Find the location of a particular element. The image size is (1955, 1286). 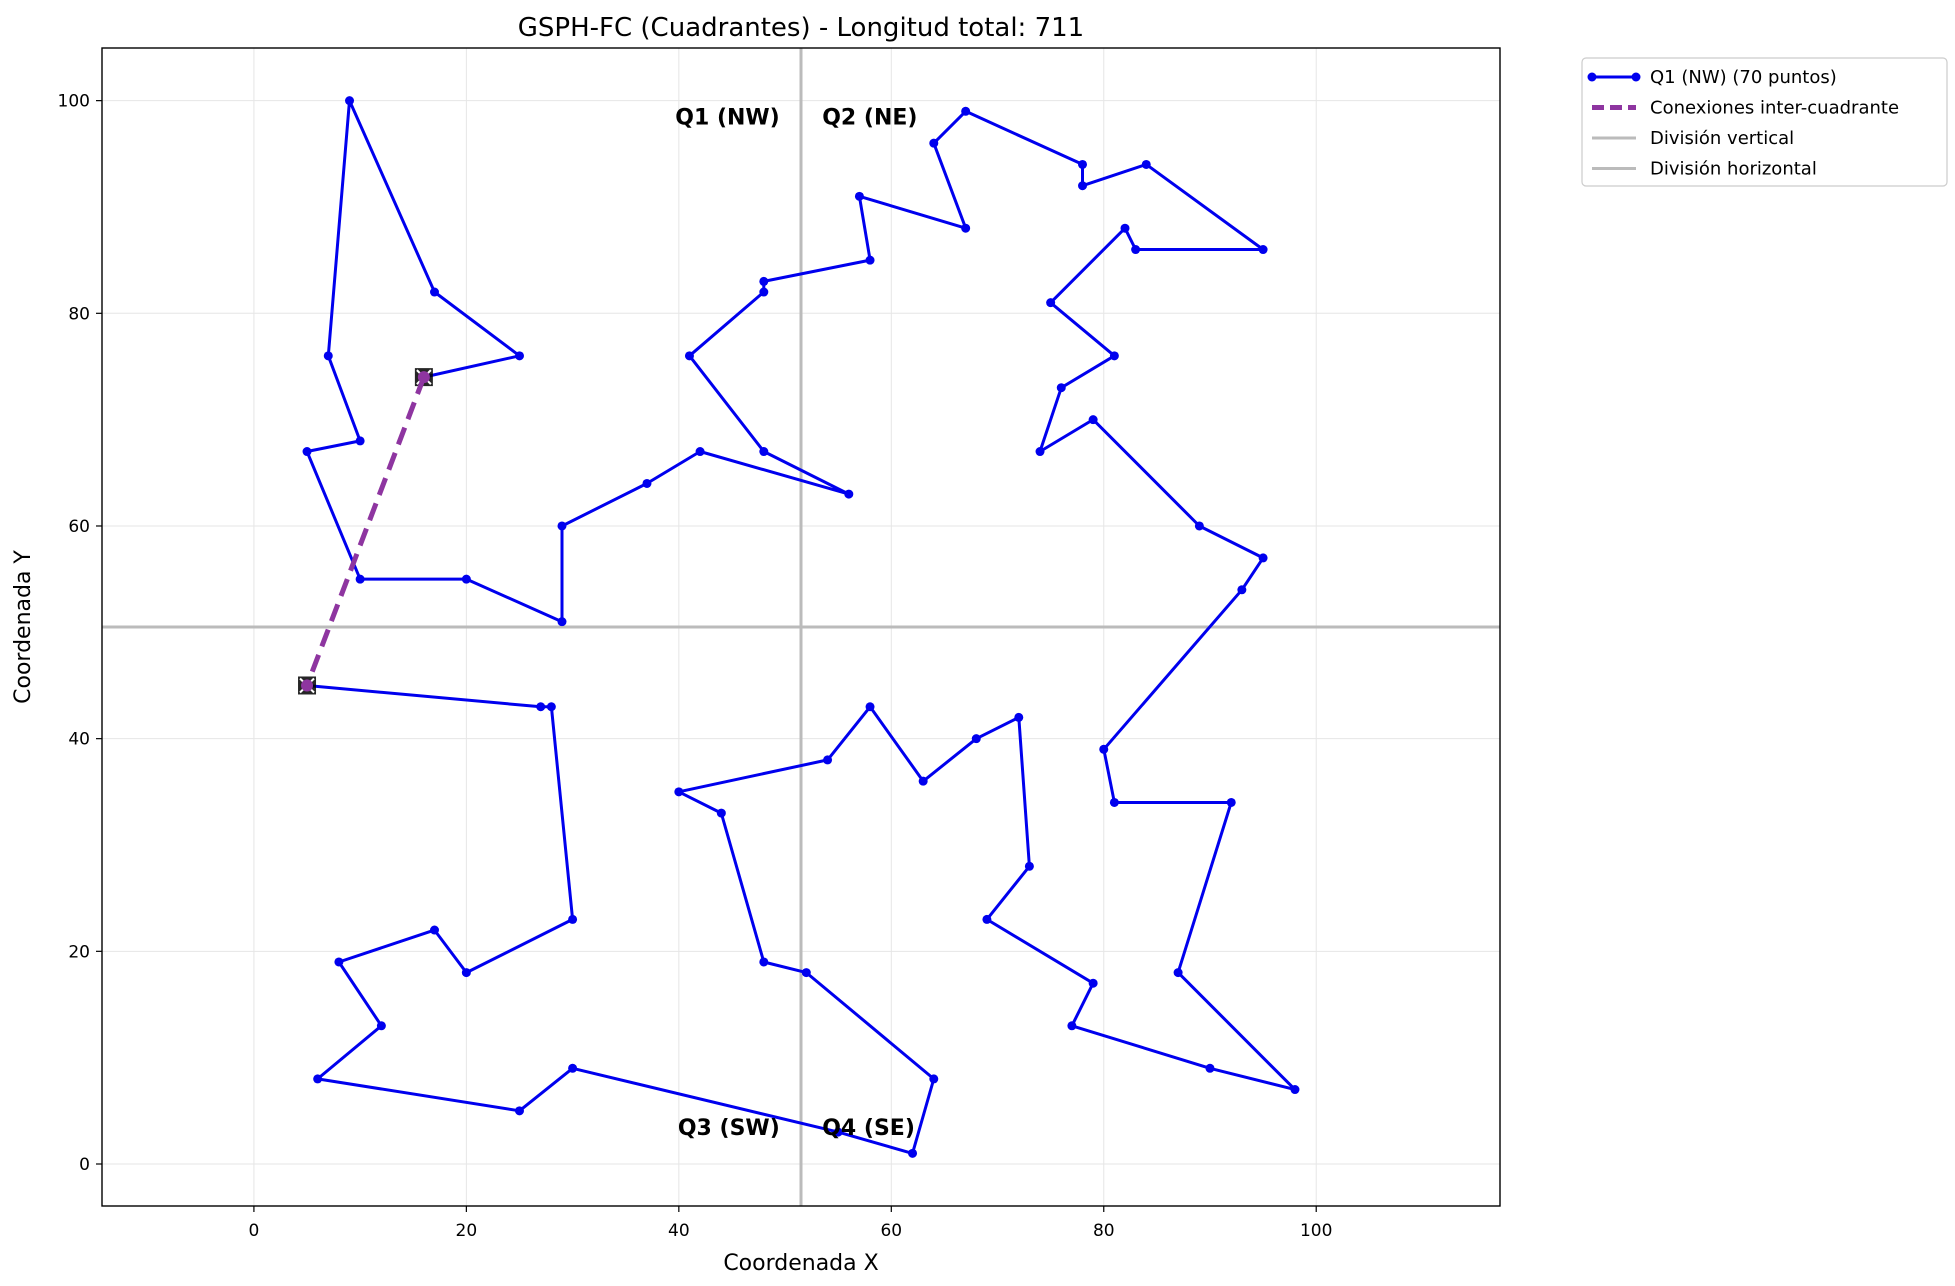

legend-item: Q1 (NW) (70 puntos) is located at coordinates (1712, 77).